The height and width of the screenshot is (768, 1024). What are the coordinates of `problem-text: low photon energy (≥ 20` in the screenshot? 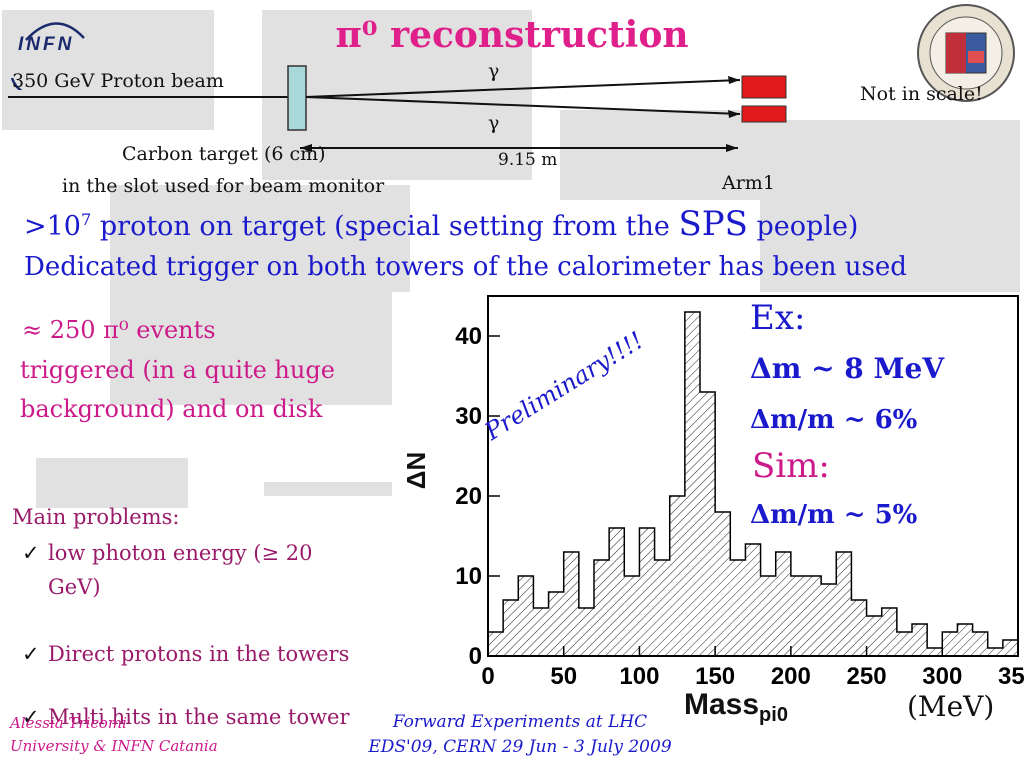 It's located at (180, 553).